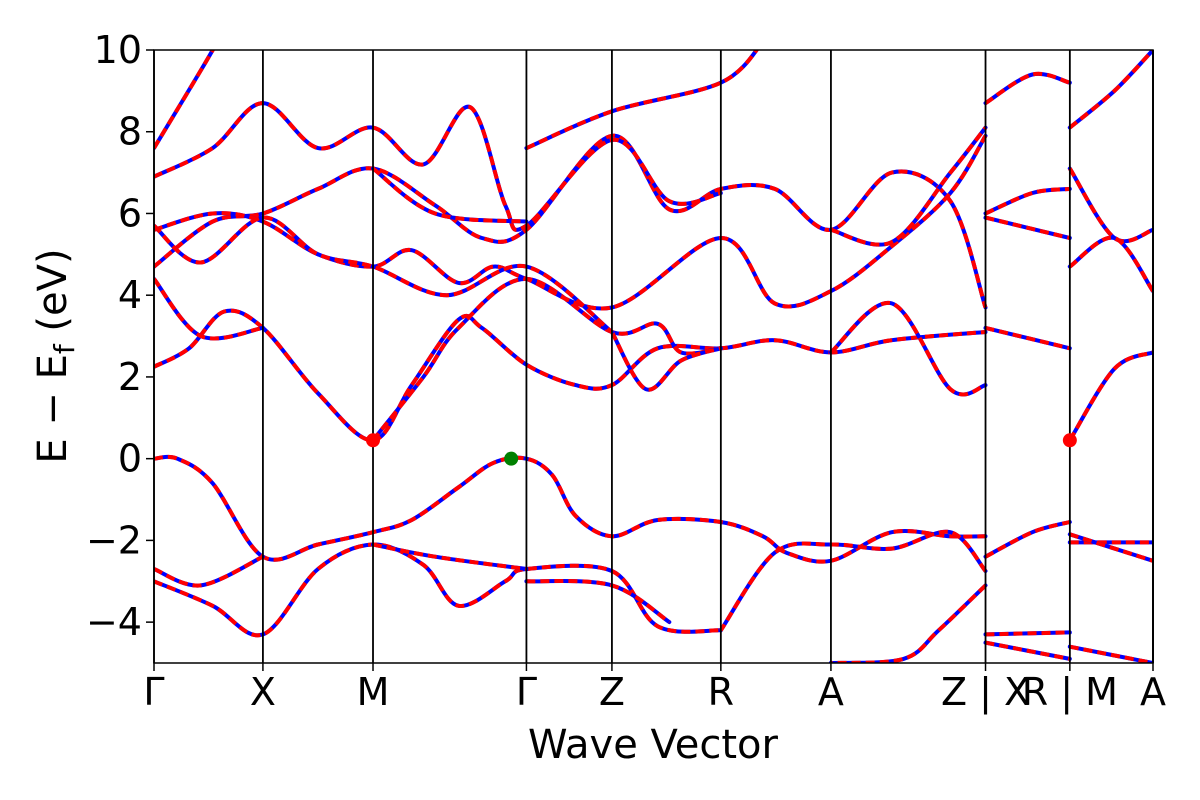 This screenshot has width=1200, height=800. What do you see at coordinates (985, 692) in the screenshot?
I see `x-tick-label: Z | X` at bounding box center [985, 692].